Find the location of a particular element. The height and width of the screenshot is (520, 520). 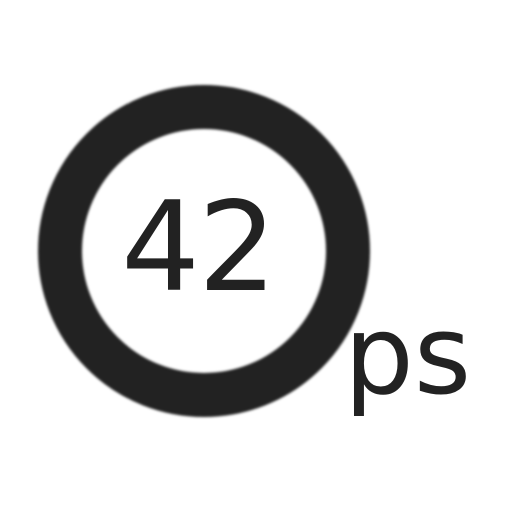

unit-label: ps is located at coordinates (408, 355).